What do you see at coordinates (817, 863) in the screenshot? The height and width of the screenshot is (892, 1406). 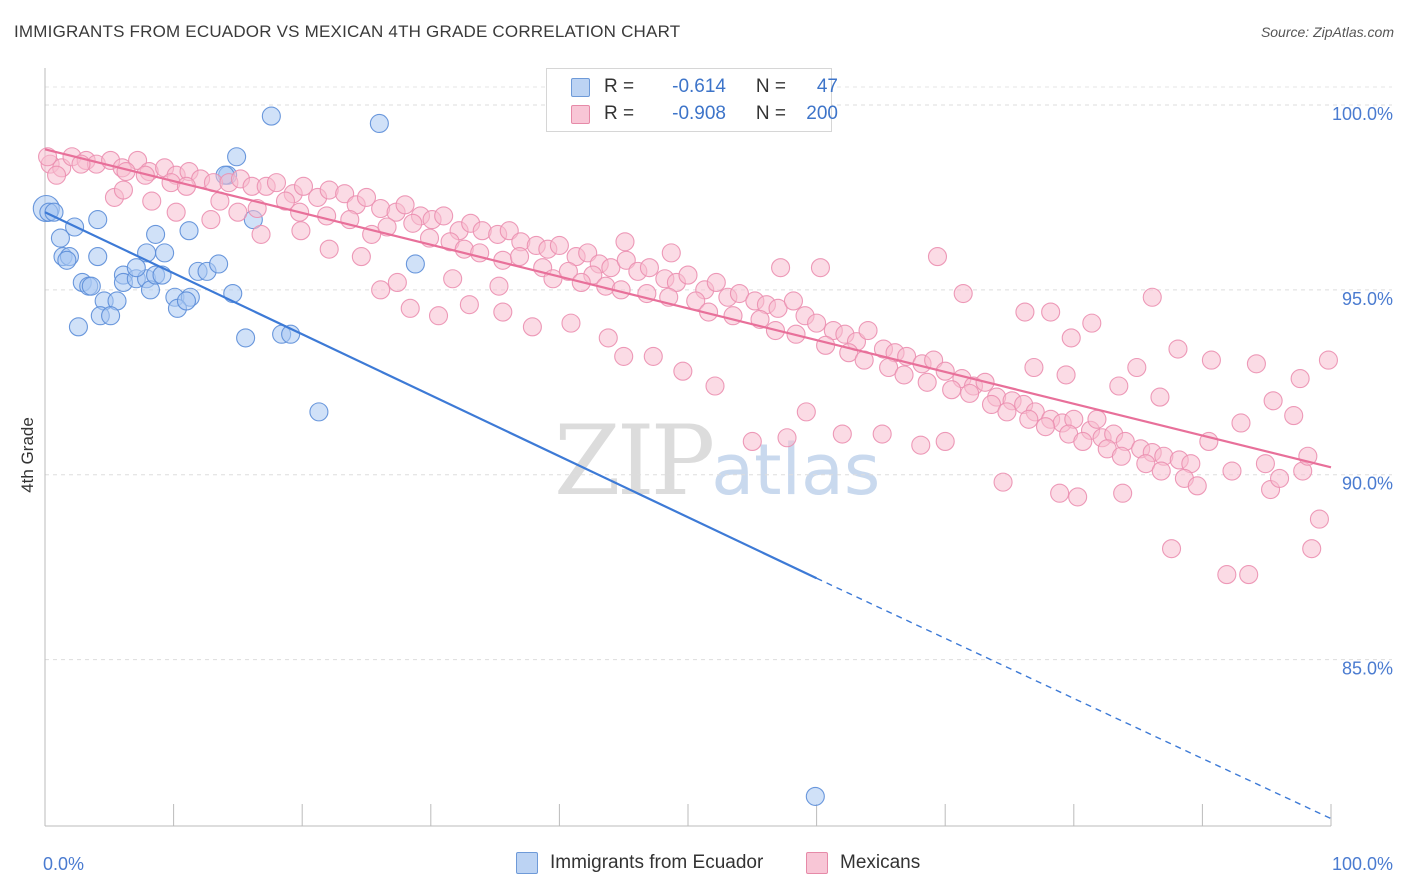 I see `legend-swatch-mexicans` at bounding box center [817, 863].